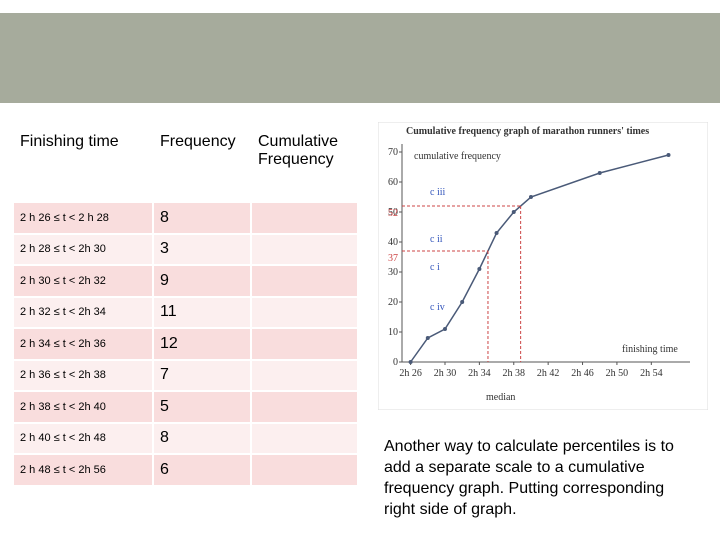 The width and height of the screenshot is (720, 540). Describe the element at coordinates (202, 375) in the screenshot. I see `frequency-cell: 7` at that location.